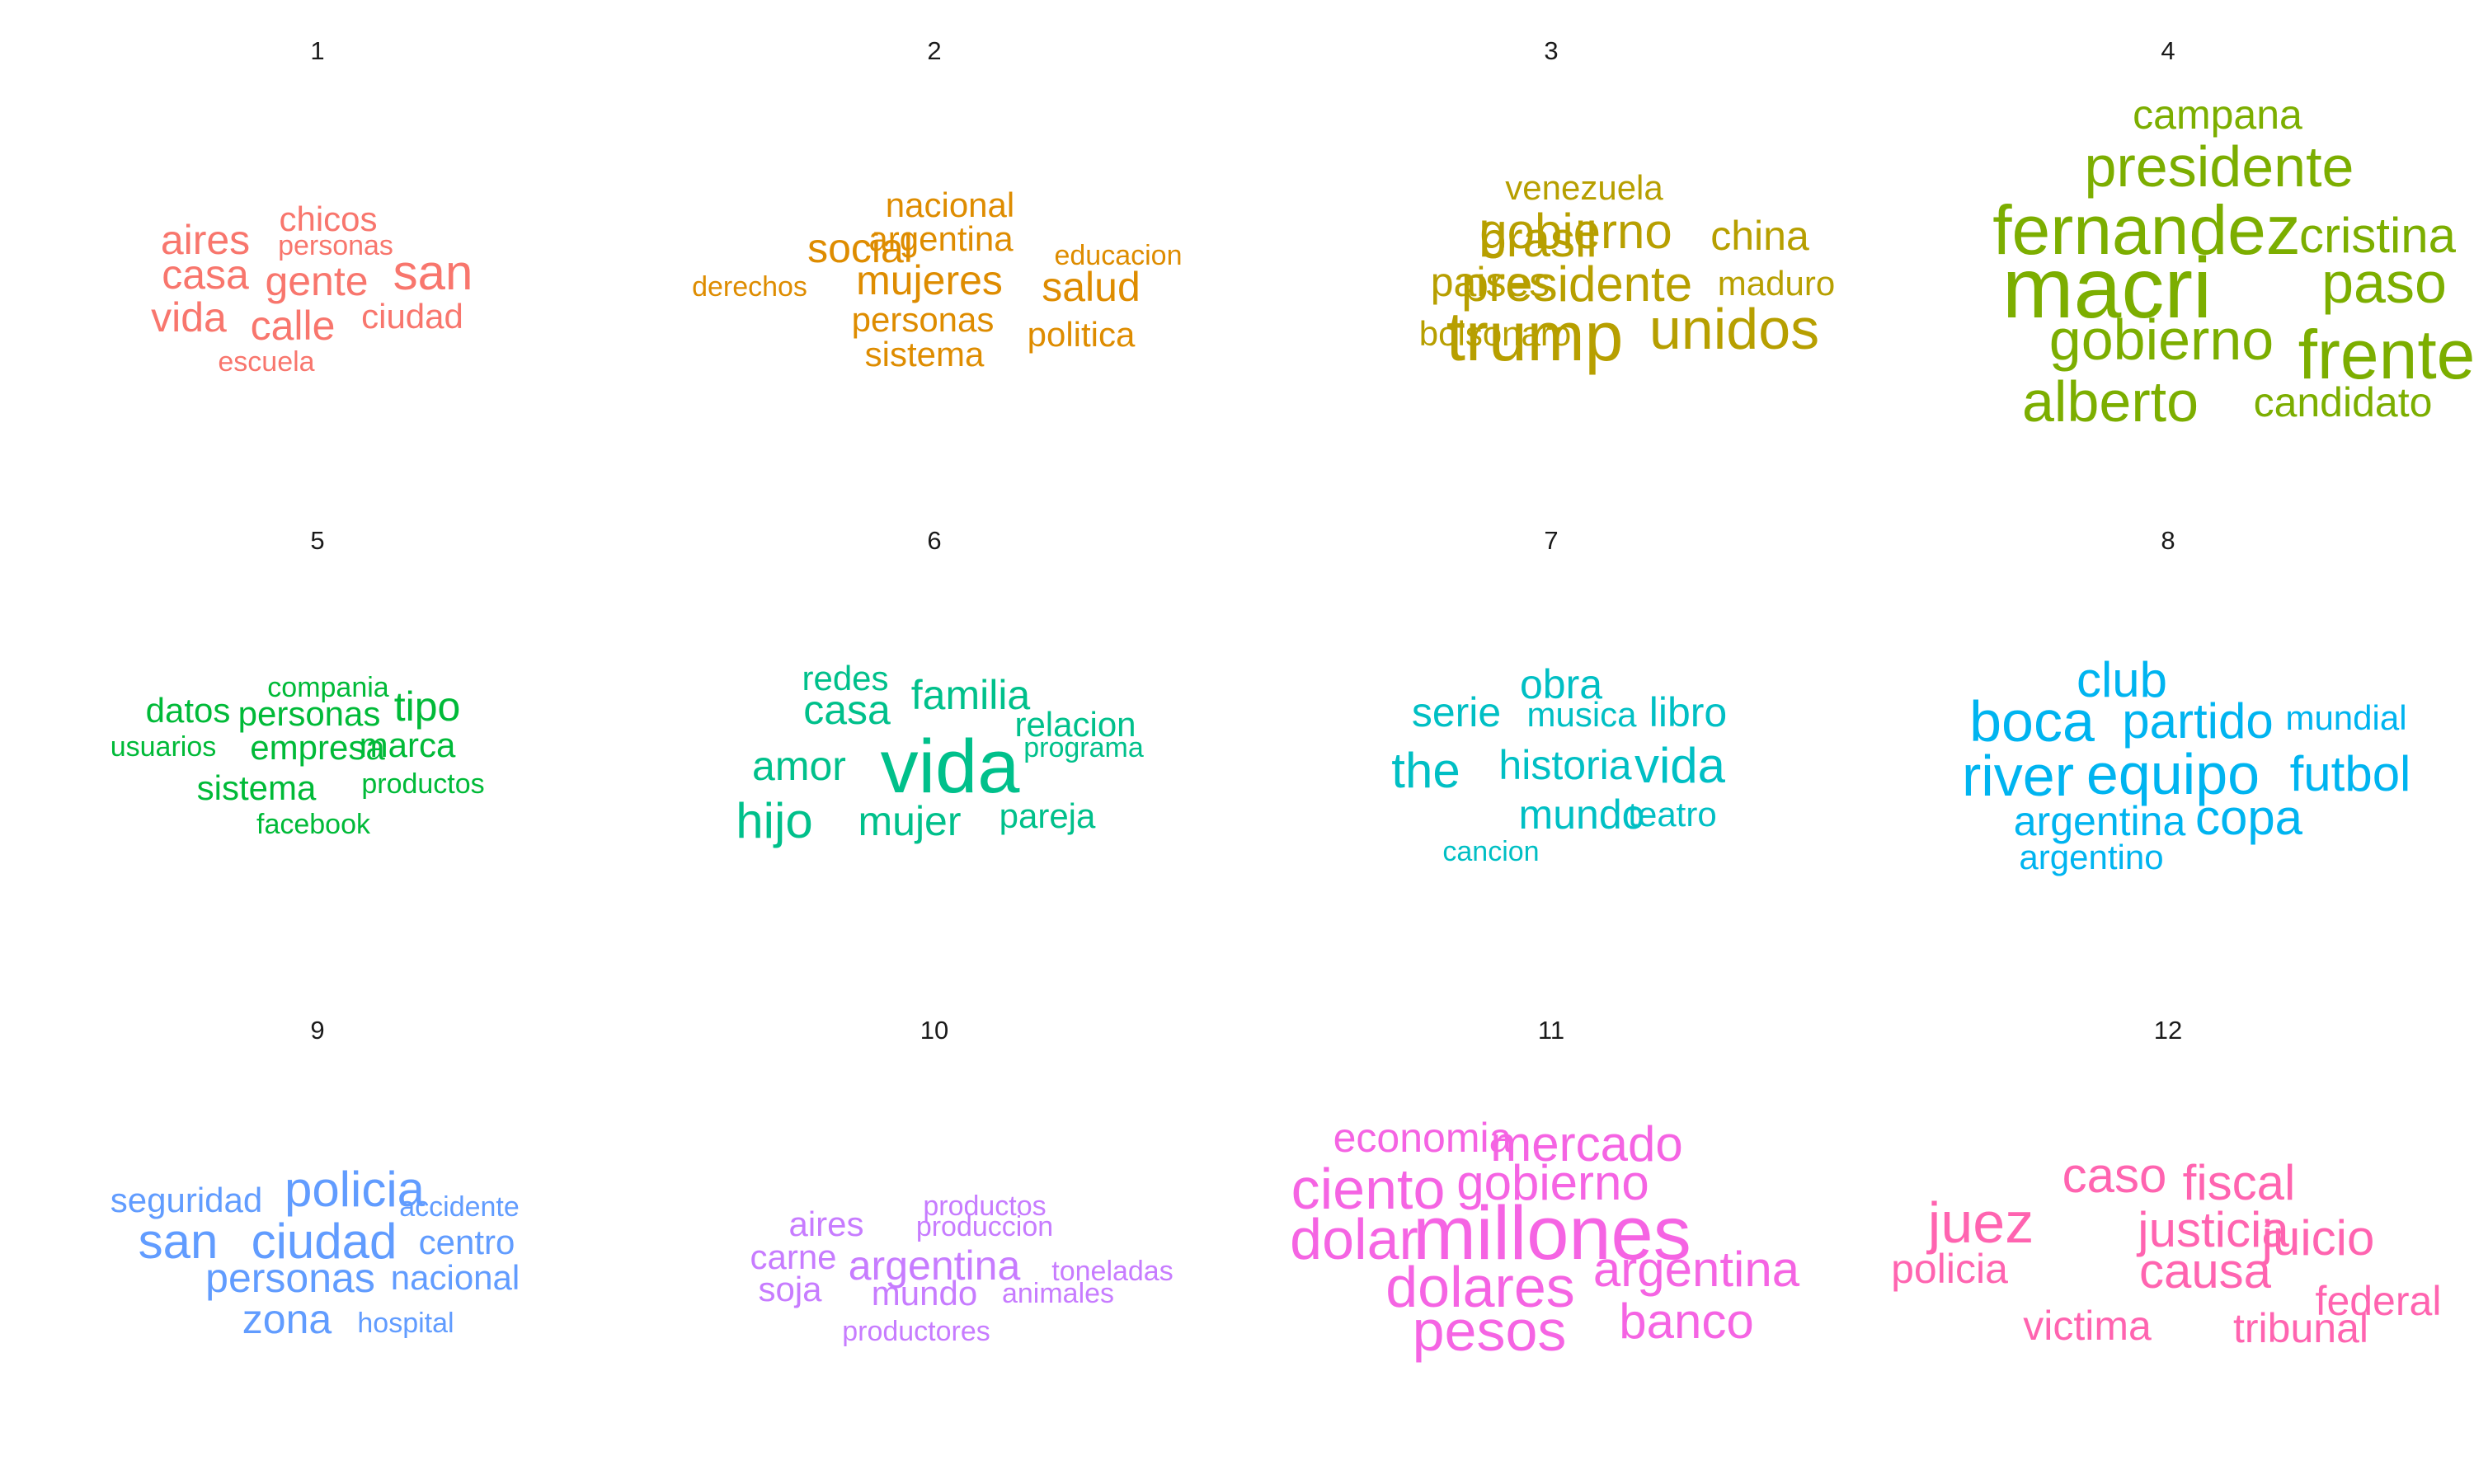 This screenshot has width=2474, height=1484. What do you see at coordinates (317, 540) in the screenshot?
I see `panel-title: 5` at bounding box center [317, 540].